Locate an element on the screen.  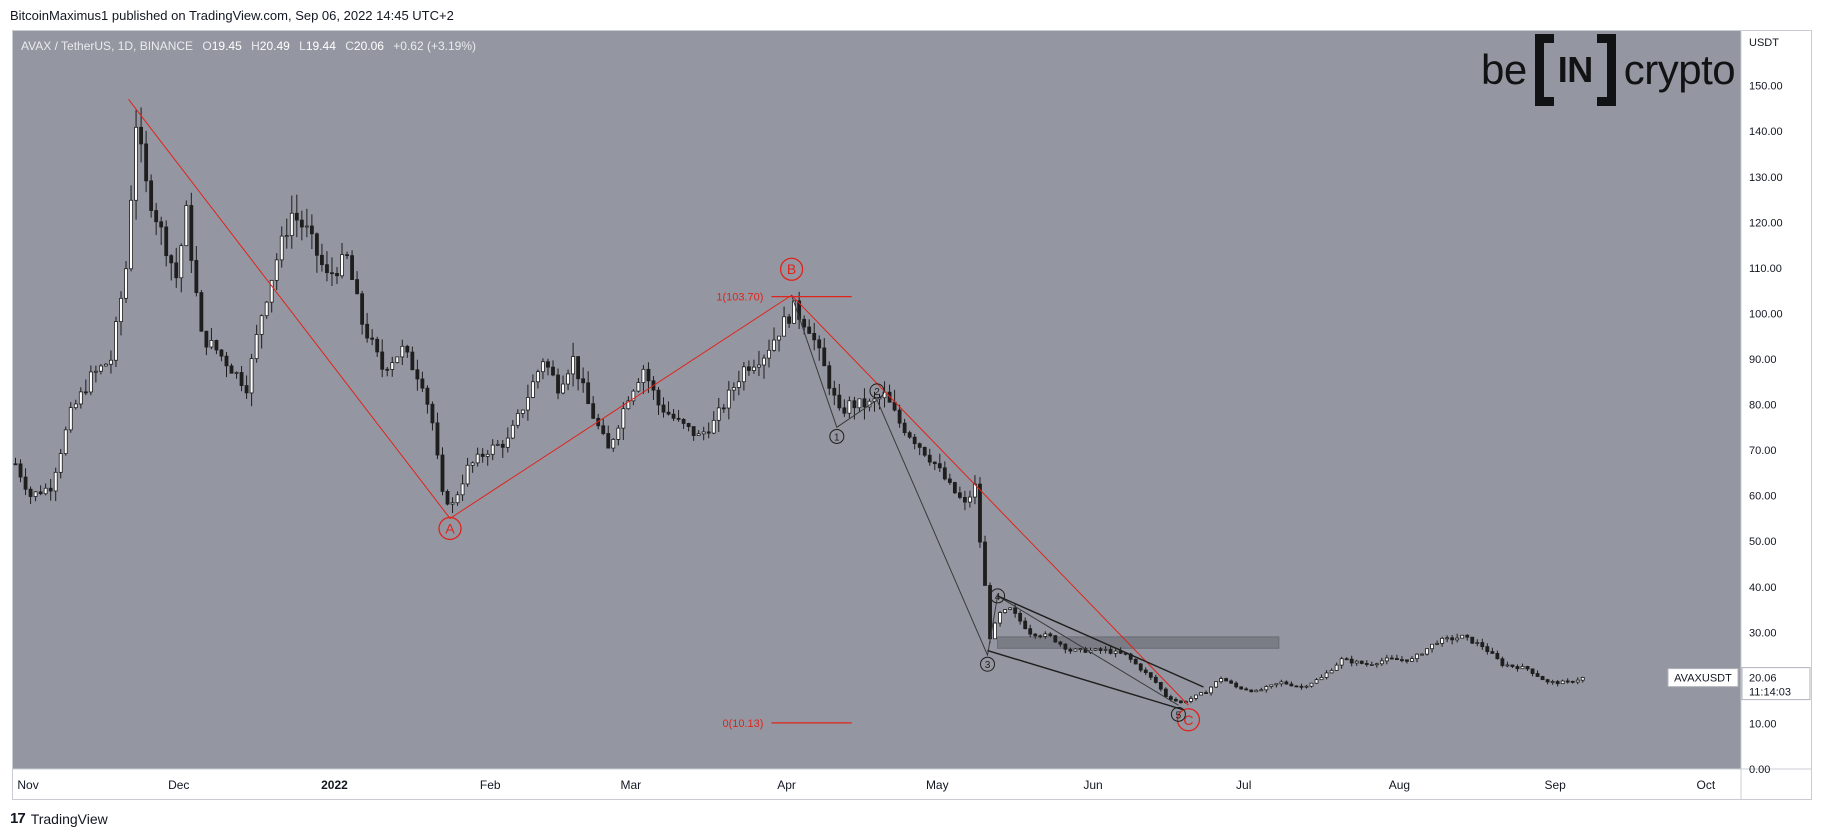
x-tick-label: Mar is located at coordinates (631, 785).